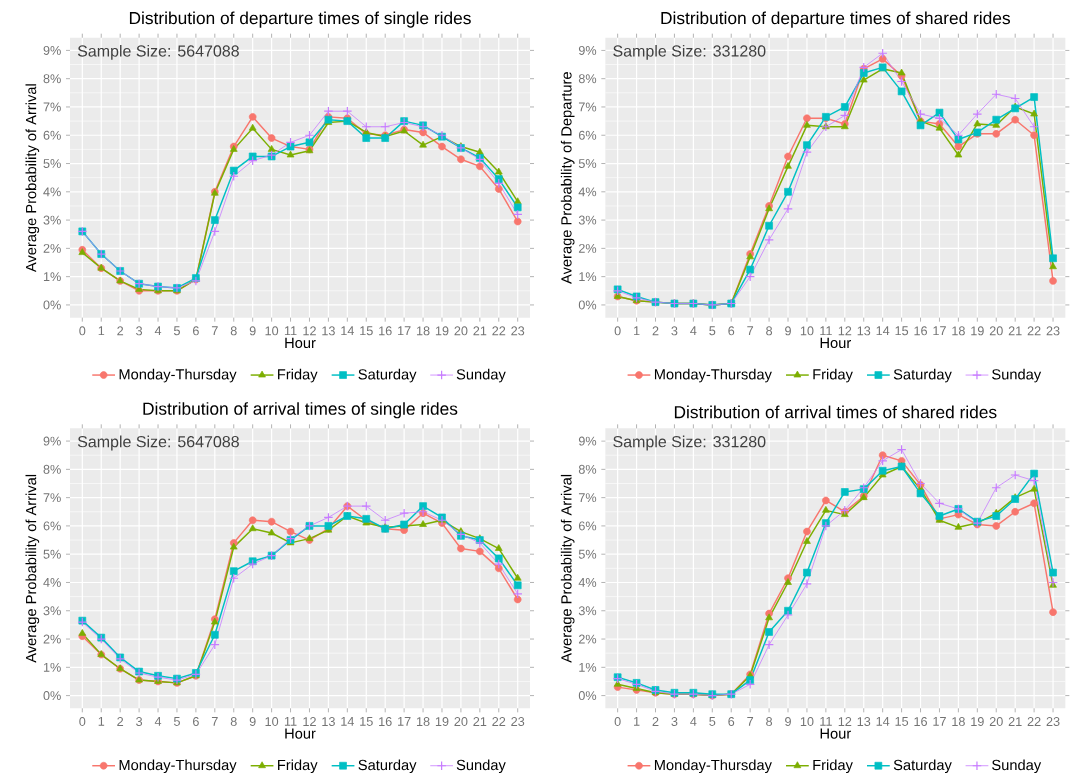 The height and width of the screenshot is (777, 1070). Describe the element at coordinates (883, 330) in the screenshot. I see `x-tick-label: 14` at that location.